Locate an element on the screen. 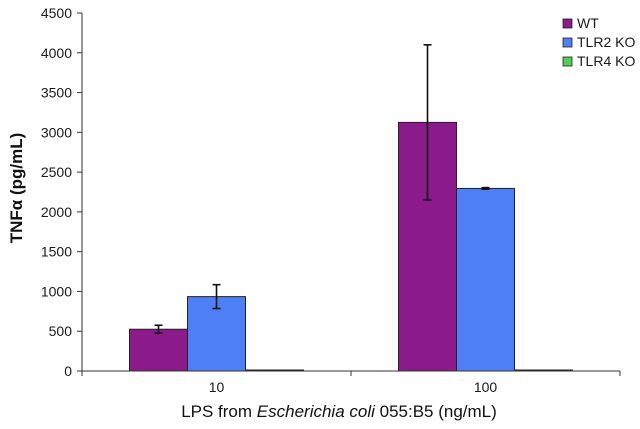 The height and width of the screenshot is (429, 640). y-tick-label: 2500 is located at coordinates (56, 172).